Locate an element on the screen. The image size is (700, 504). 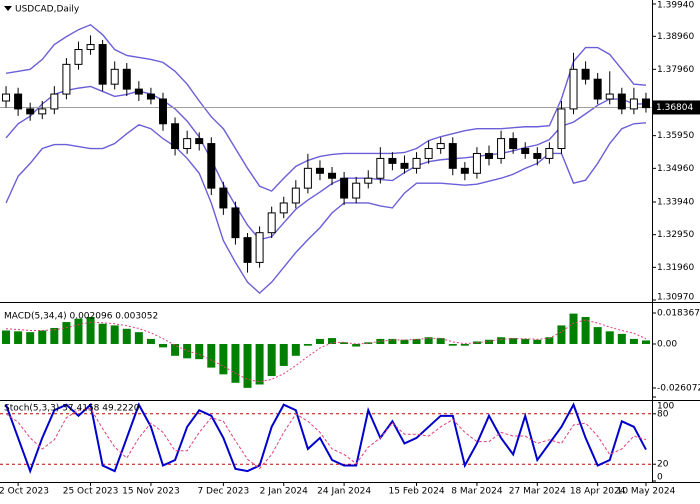
y-tick-label: 1.31960 is located at coordinates (675, 268).